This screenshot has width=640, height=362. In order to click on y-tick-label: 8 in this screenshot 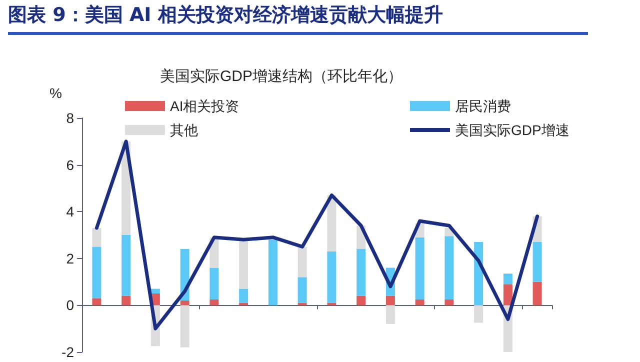, I will do `click(70, 118)`.